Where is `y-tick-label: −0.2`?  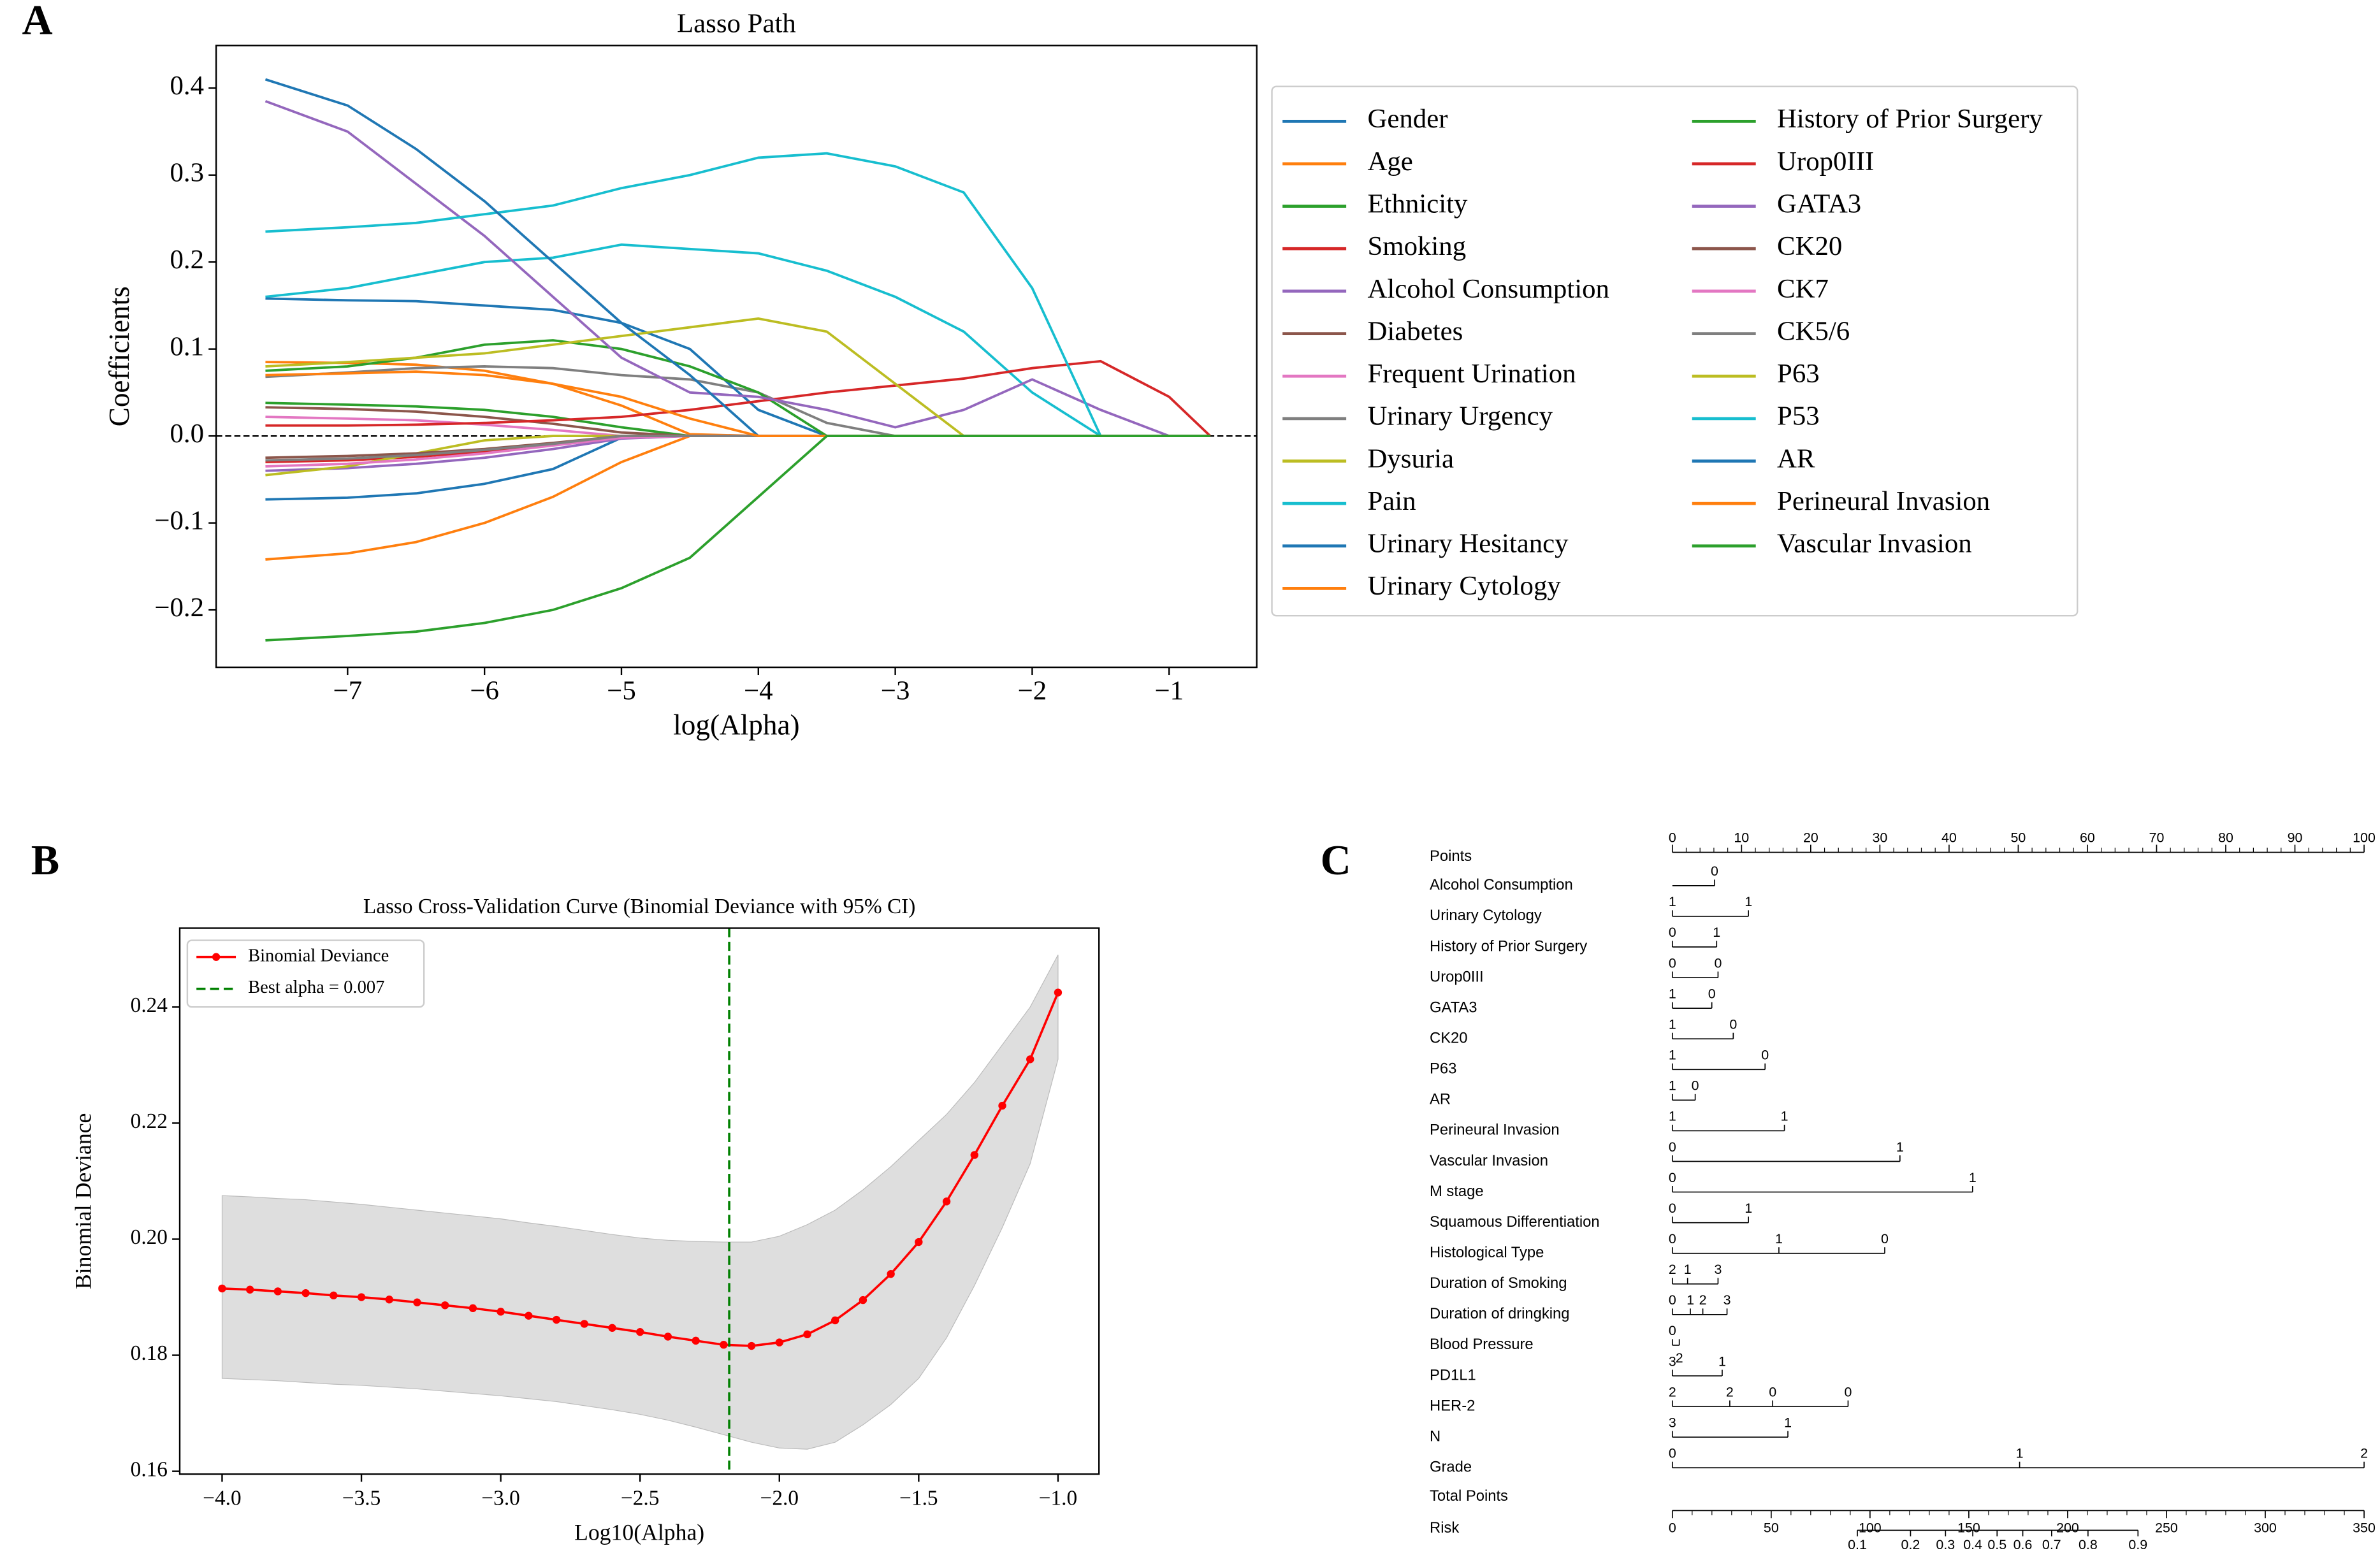
y-tick-label: −0.2 is located at coordinates (179, 608).